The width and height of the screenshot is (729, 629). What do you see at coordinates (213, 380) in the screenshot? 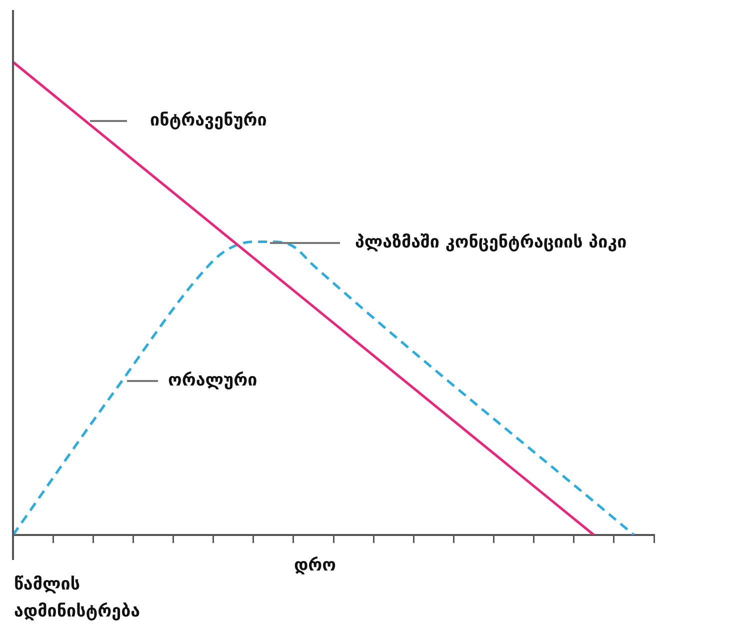
I see `annotation: ორალური` at bounding box center [213, 380].